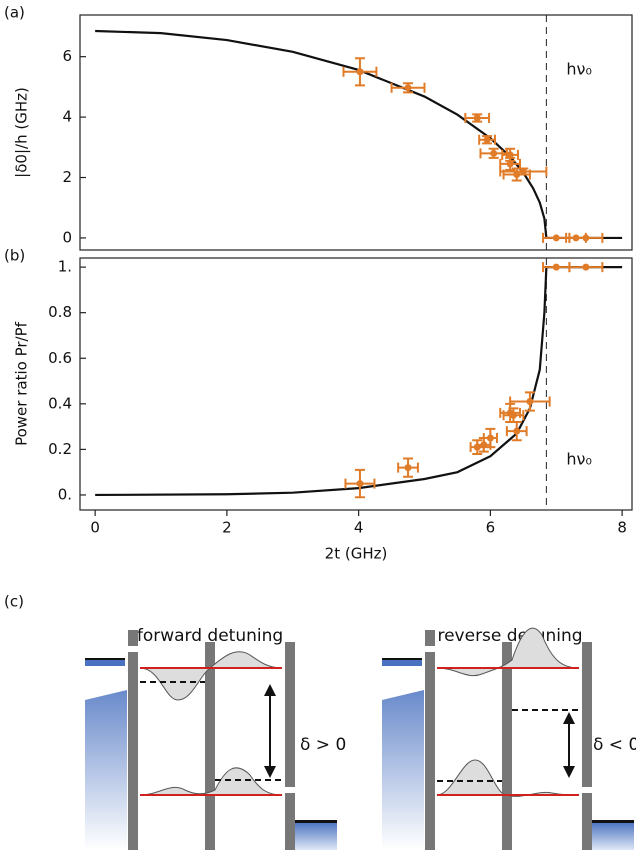 Image resolution: width=636 pixels, height=850 pixels. What do you see at coordinates (60, 312) in the screenshot?
I see `y-tick-label: 0.8` at bounding box center [60, 312].